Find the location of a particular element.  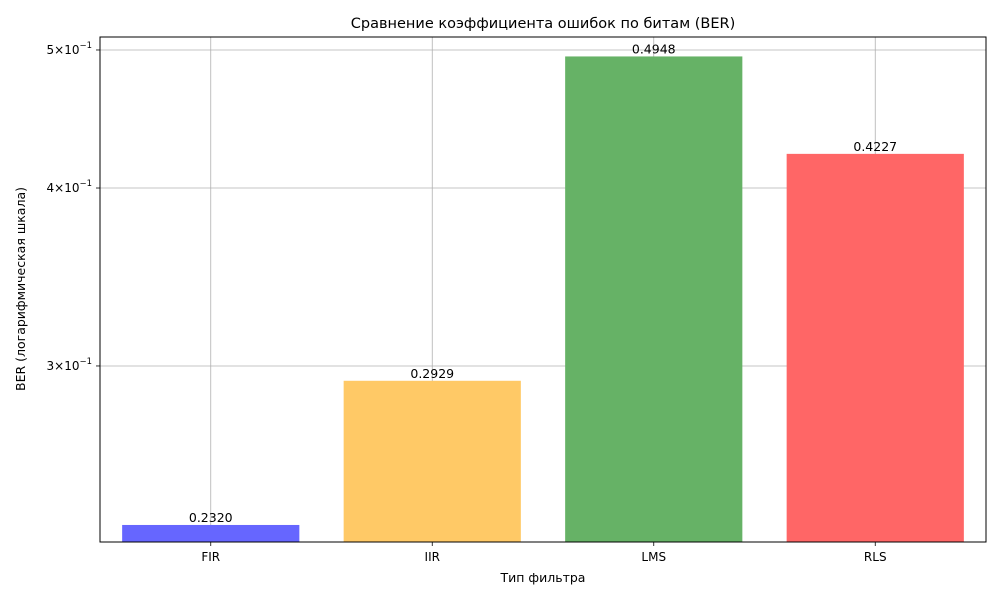

x-tick-label: LMS is located at coordinates (653, 557).